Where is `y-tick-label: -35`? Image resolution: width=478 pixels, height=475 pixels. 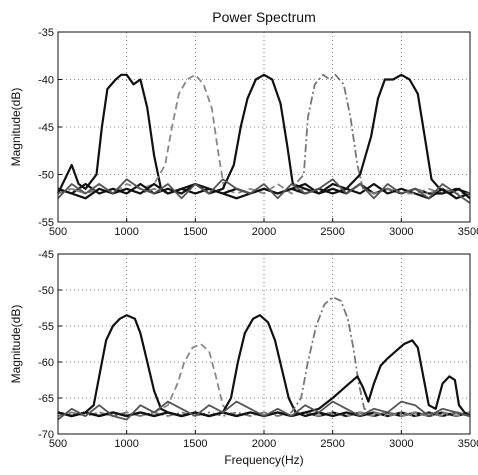
y-tick-label: -35 is located at coordinates (46, 33).